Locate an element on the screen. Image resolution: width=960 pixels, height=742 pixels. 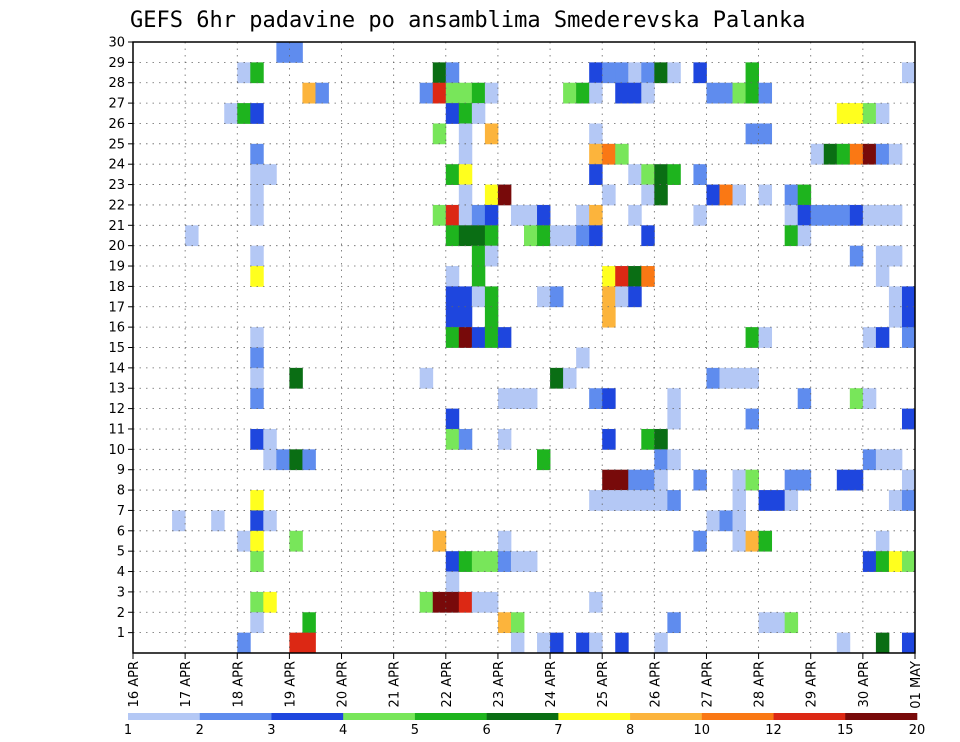
x-tick-label: 18 APR is located at coordinates (238, 684).